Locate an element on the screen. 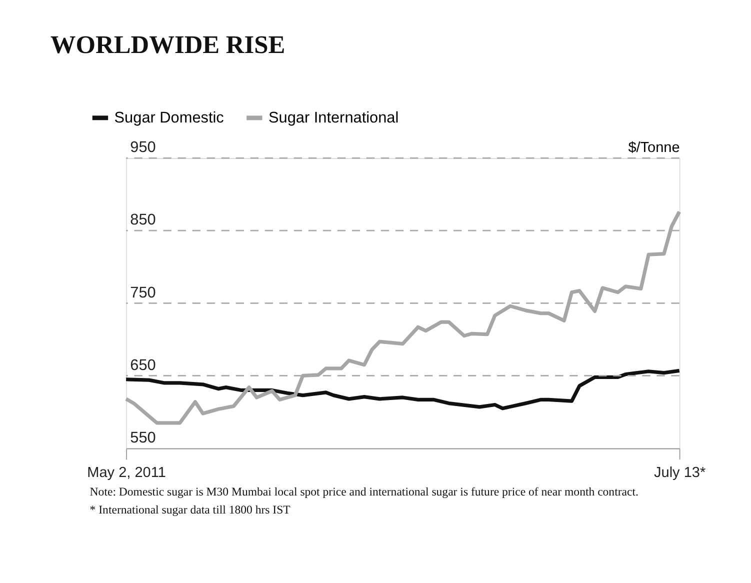 This screenshot has width=751, height=583. y-tick-label: 950 is located at coordinates (143, 147).